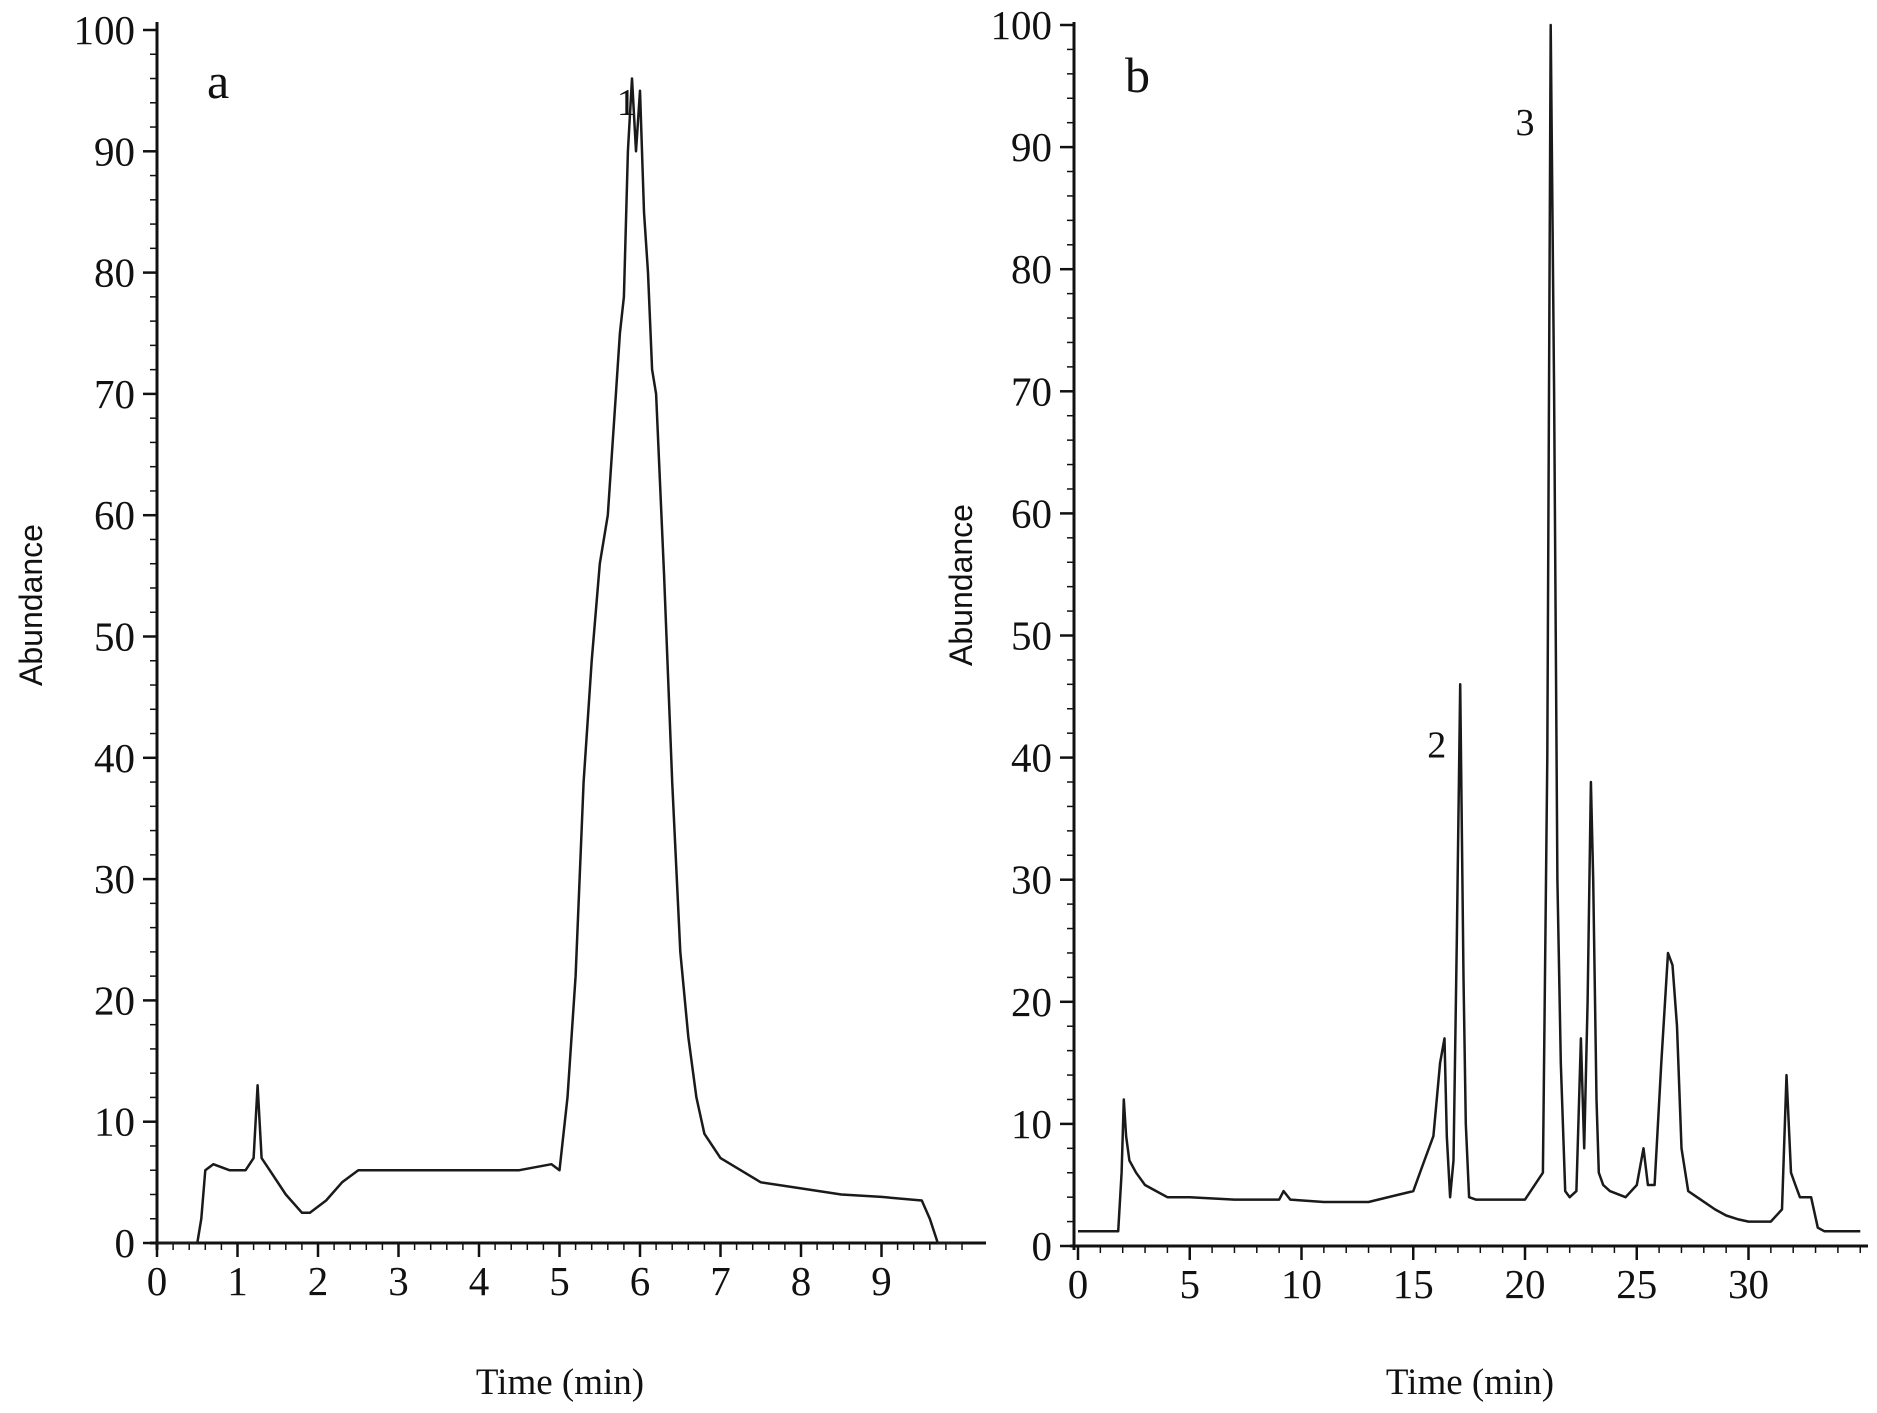 The image size is (1877, 1413). What do you see at coordinates (881, 1281) in the screenshot?
I see `panel-a-x-tick-label: 9` at bounding box center [881, 1281].